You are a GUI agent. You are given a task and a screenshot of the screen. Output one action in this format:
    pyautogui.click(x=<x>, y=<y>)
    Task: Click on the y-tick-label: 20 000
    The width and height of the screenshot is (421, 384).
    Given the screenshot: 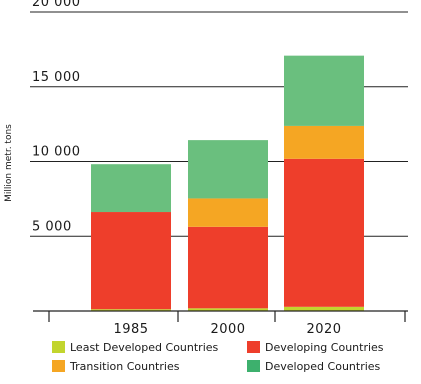 What is the action you would take?
    pyautogui.click(x=56, y=5)
    